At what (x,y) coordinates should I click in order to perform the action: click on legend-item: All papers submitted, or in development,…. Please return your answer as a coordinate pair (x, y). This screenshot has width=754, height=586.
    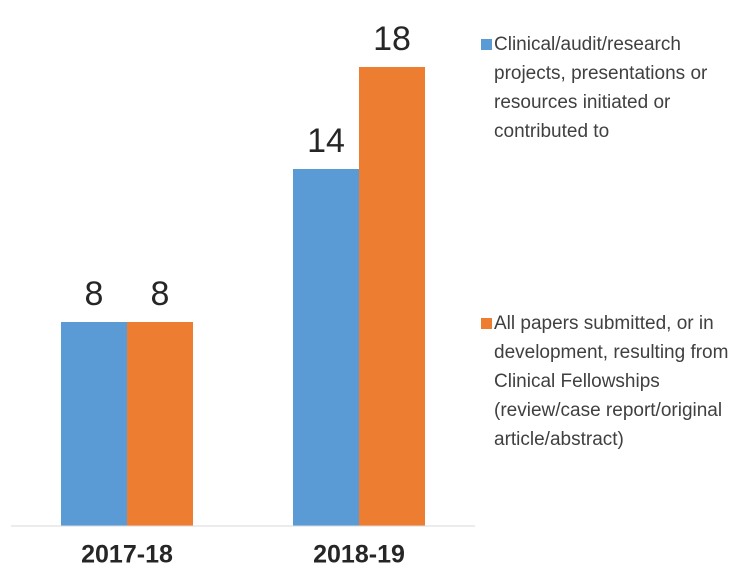
    Looking at the image, I should click on (613, 381).